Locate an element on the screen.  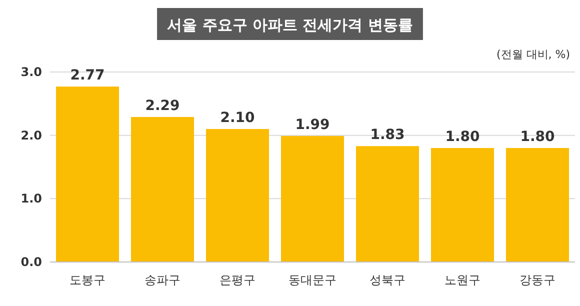
y-tick-label: 0.0 is located at coordinates (31, 262).